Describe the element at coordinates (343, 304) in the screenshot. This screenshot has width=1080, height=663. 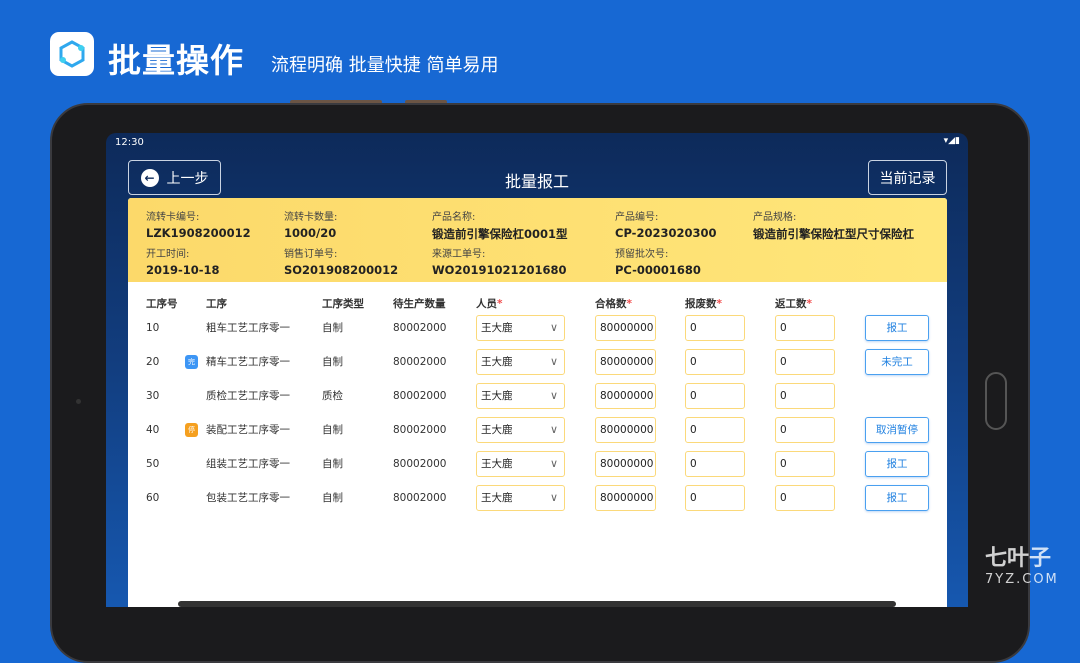
I see `header-type: 工序类型` at that location.